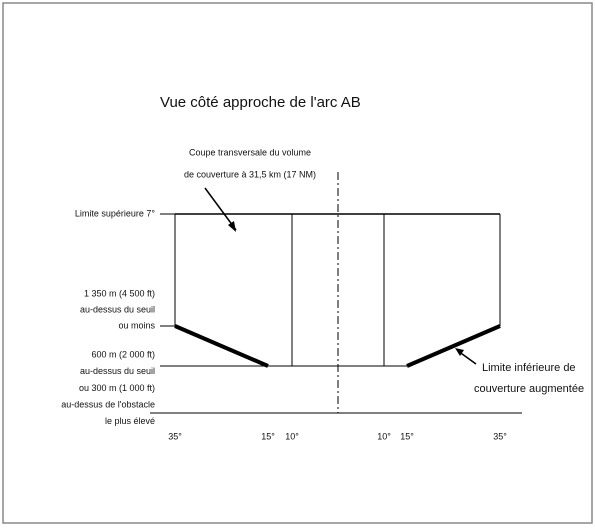 The width and height of the screenshot is (595, 531). I want to click on label-line: le plus élevé, so click(130, 421).